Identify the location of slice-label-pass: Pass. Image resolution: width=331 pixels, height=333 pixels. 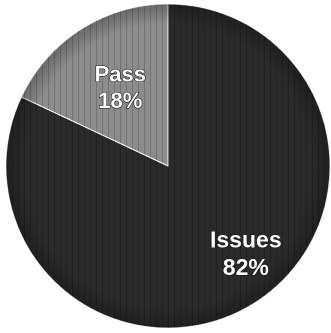
(120, 73).